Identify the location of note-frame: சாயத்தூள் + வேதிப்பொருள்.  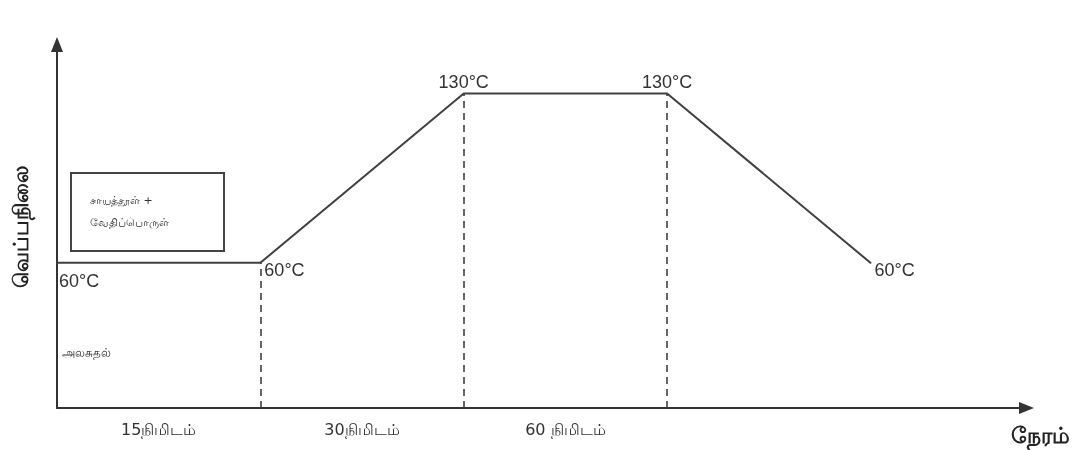
(147, 212).